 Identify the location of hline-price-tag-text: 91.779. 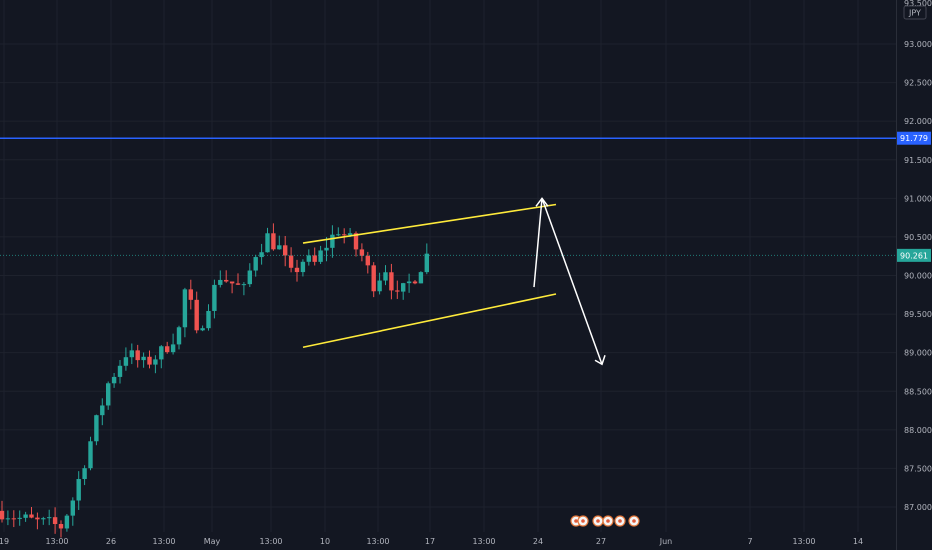
(914, 138).